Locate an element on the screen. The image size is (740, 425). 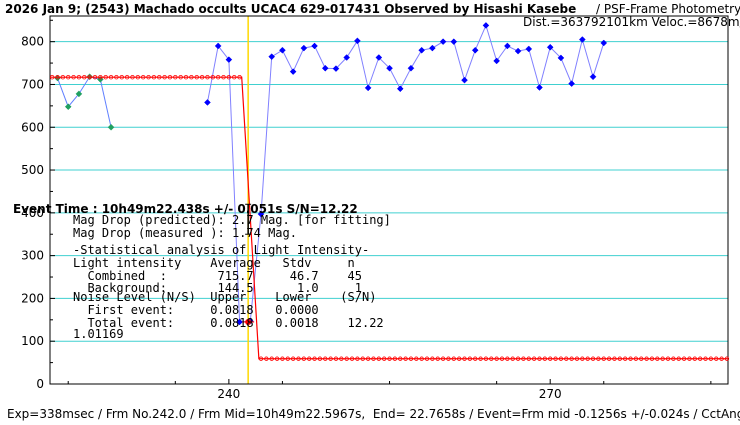
y-tick-label: 500 is located at coordinates (32, 170).